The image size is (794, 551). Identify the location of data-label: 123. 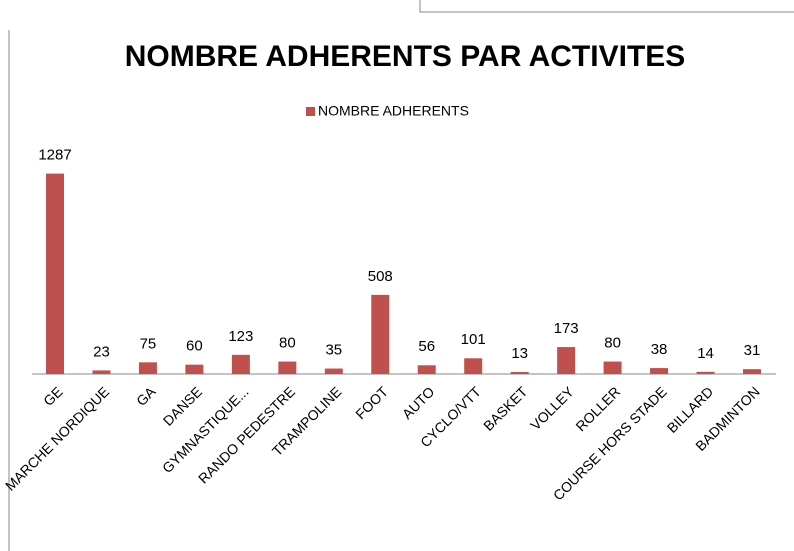
(240, 336).